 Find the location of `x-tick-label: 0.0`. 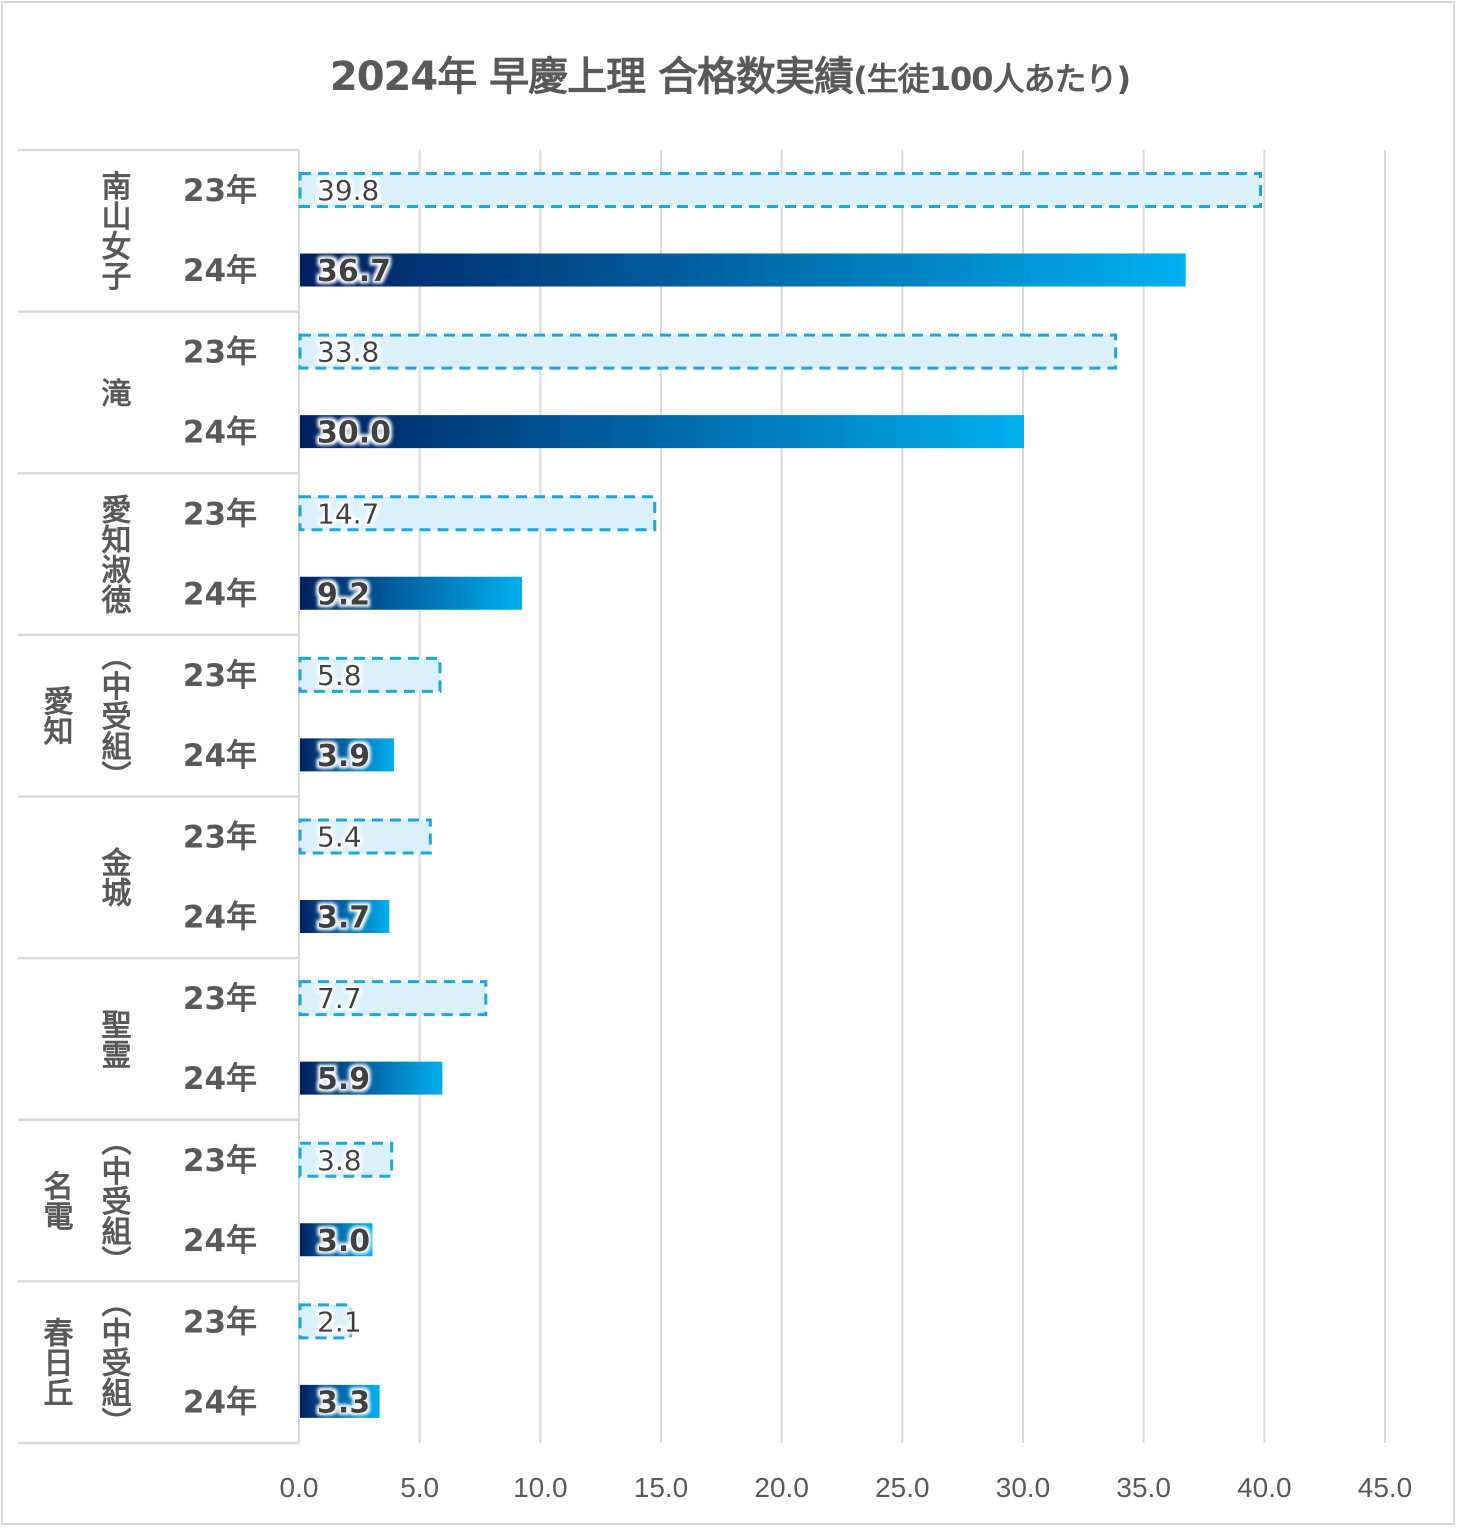

x-tick-label: 0.0 is located at coordinates (299, 1487).